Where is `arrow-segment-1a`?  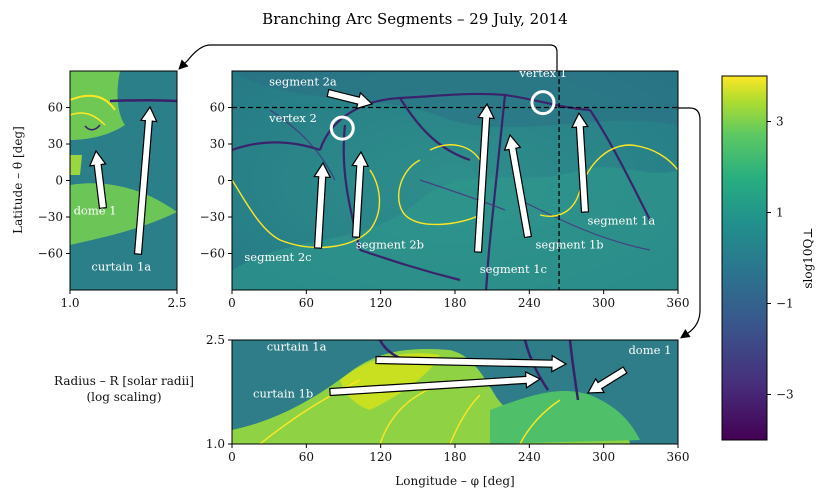 arrow-segment-1a is located at coordinates (580, 162).